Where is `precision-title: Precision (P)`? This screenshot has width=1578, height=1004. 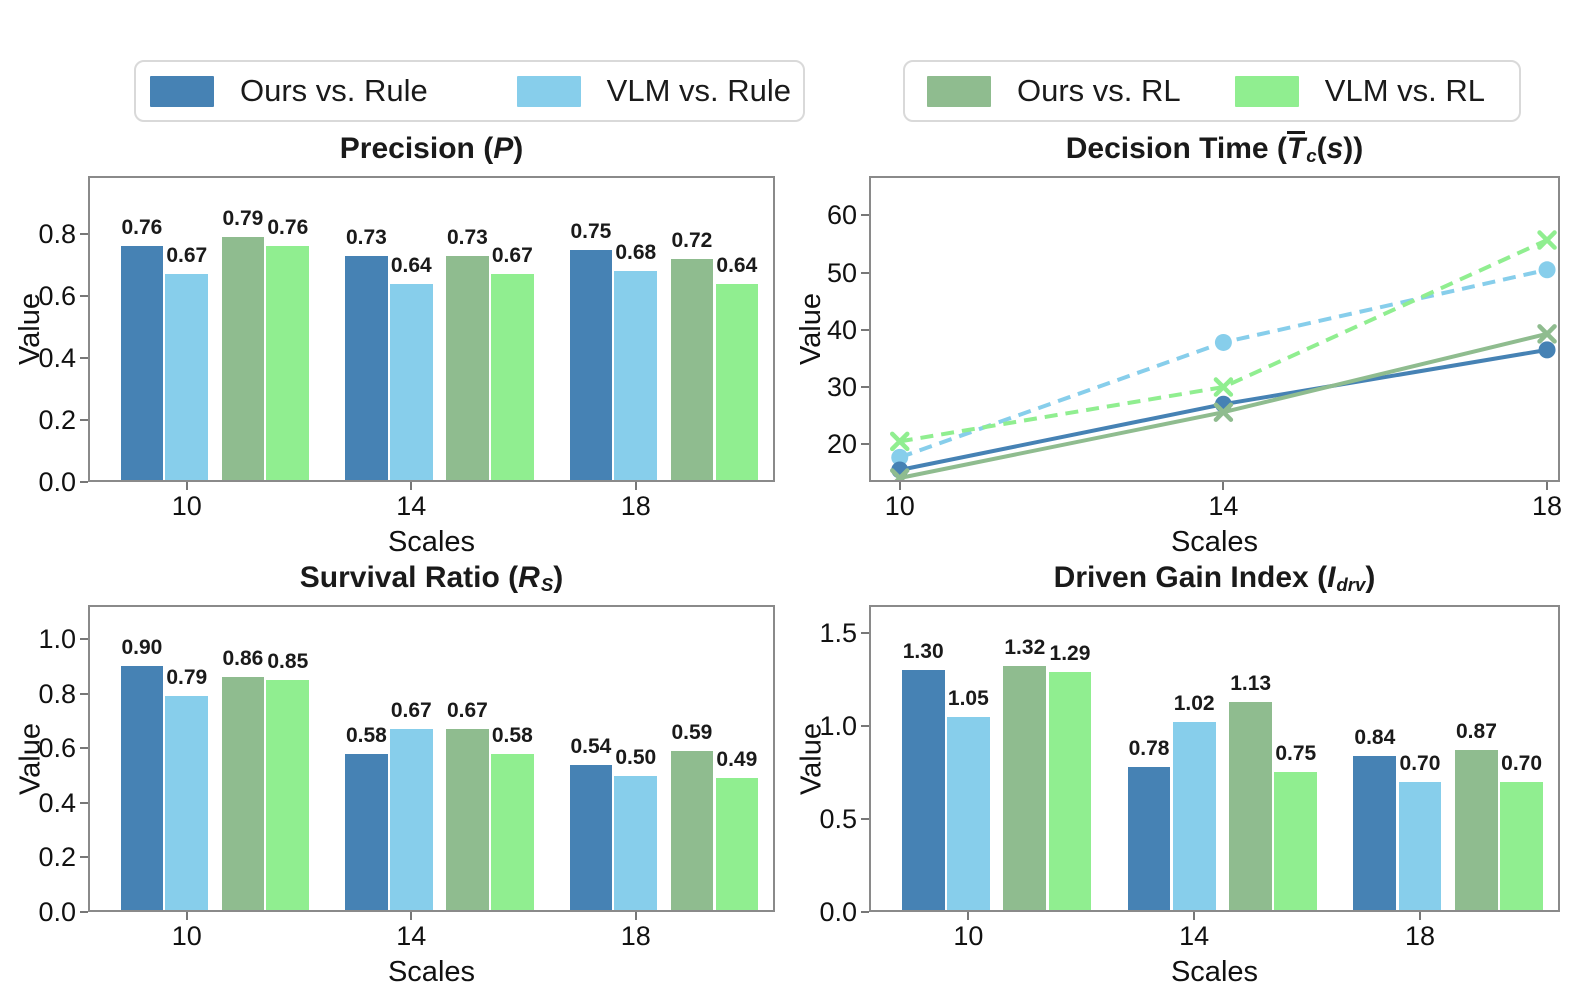 precision-title: Precision (P) is located at coordinates (431, 149).